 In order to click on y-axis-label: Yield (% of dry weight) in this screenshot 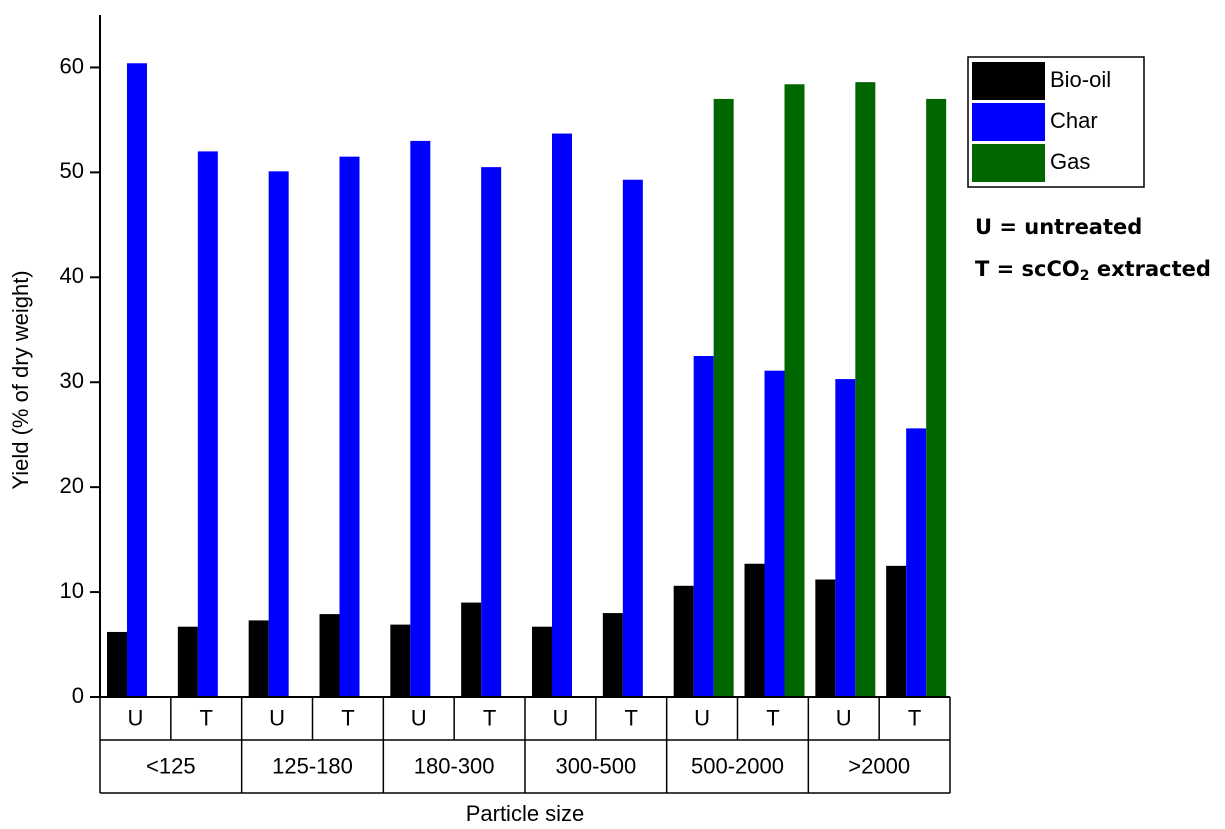, I will do `click(20, 379)`.